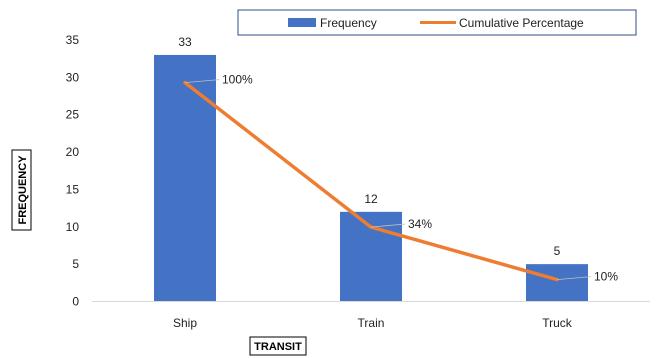  What do you see at coordinates (437, 22) in the screenshot?
I see `legend: Frequency Cumulative Percentage` at bounding box center [437, 22].